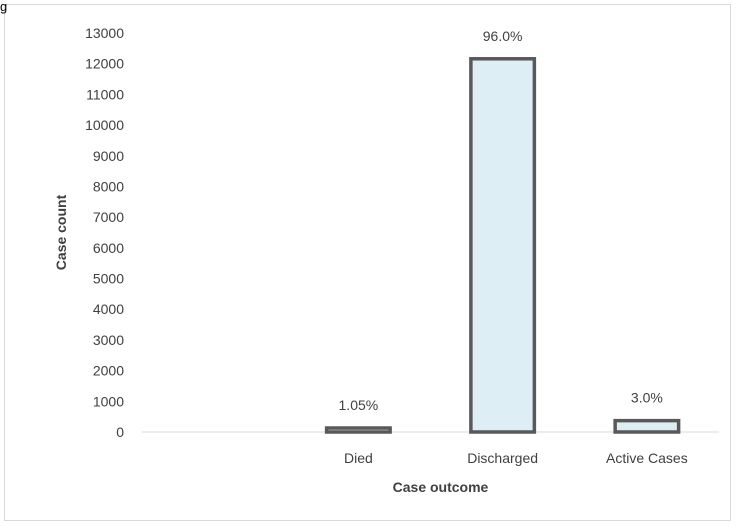 Image resolution: width=737 pixels, height=527 pixels. I want to click on y-tick-label: 12000, so click(104, 64).